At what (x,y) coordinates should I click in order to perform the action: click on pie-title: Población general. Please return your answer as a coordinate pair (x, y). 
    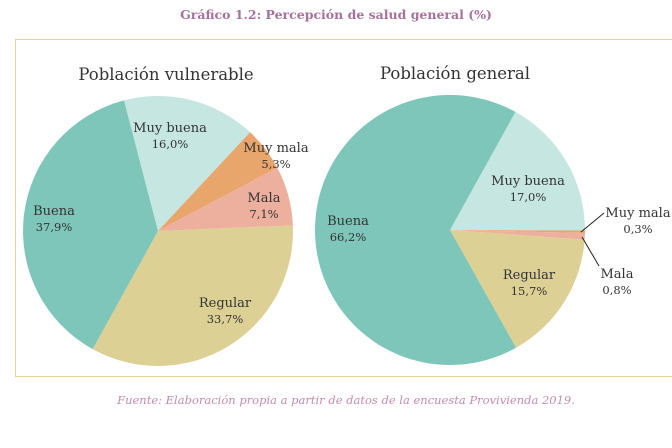
    Looking at the image, I should click on (455, 73).